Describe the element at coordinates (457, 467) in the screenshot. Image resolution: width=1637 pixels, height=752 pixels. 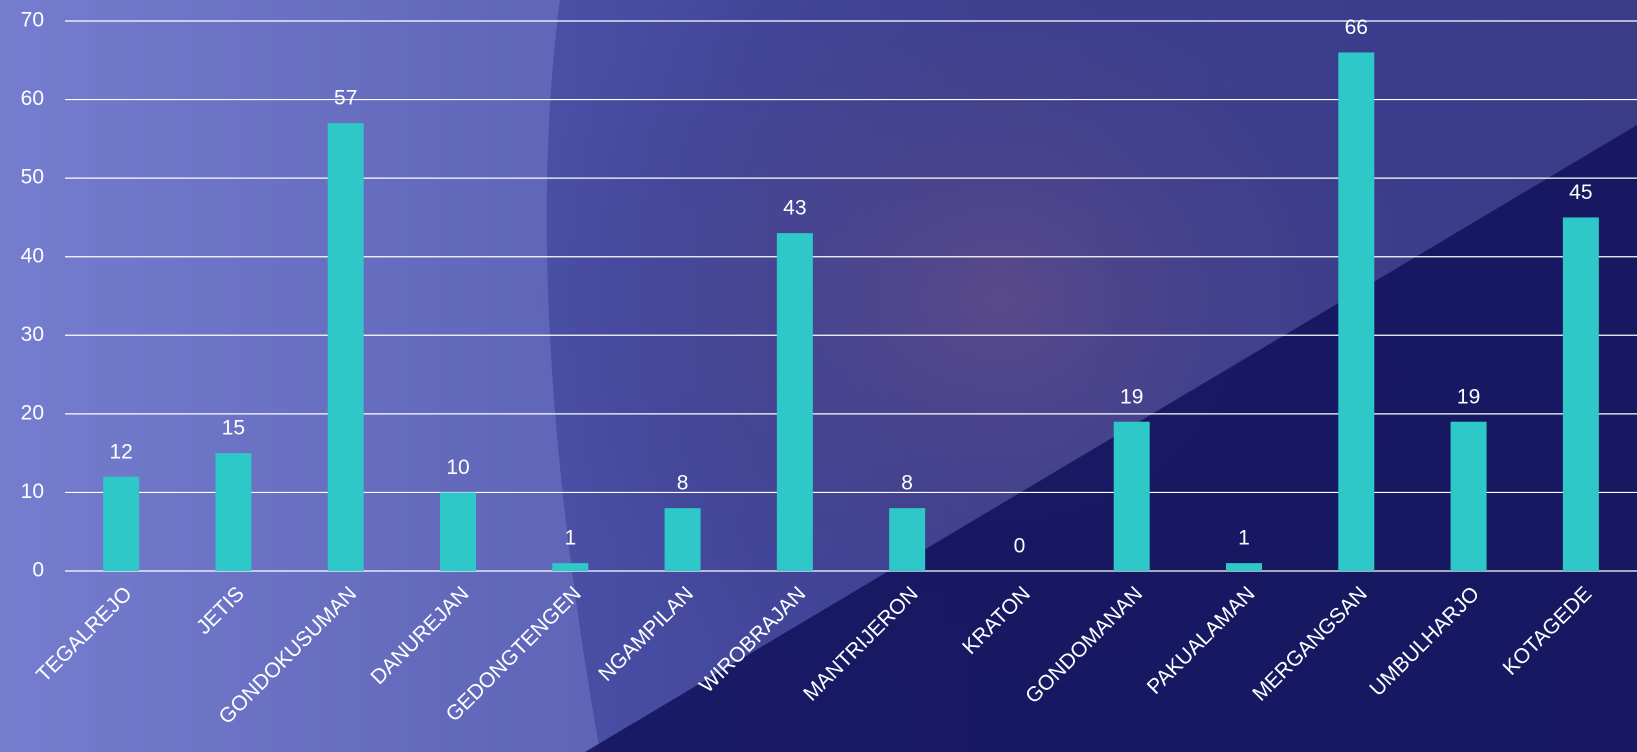
I see `data-label: 10` at that location.